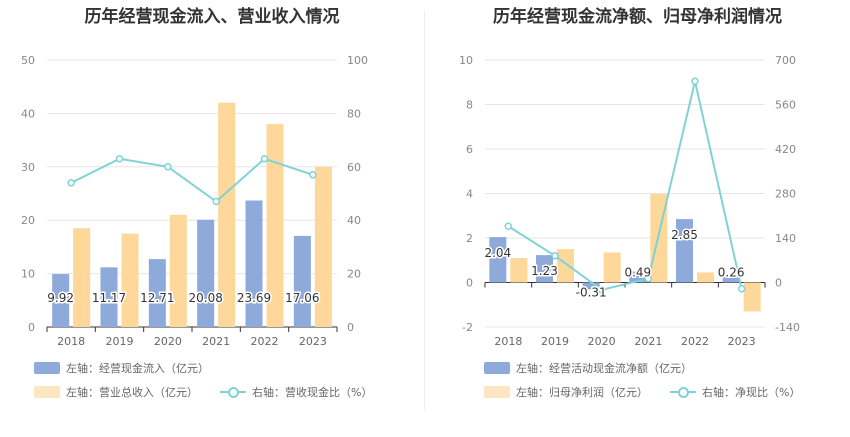 This screenshot has width=850, height=437. What do you see at coordinates (312, 392) in the screenshot?
I see `legend-label: 右轴：营收现金比（%）` at bounding box center [312, 392].